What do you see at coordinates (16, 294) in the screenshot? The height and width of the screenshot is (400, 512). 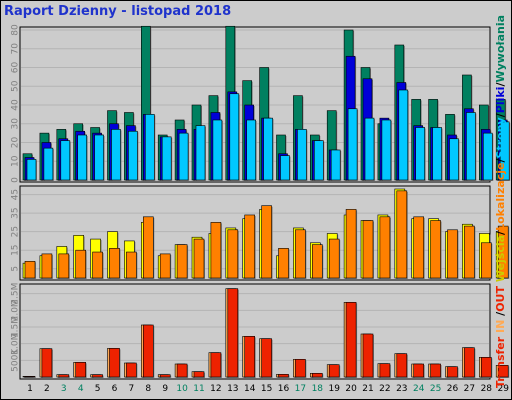 I see `y-tick-label: 2.5M` at bounding box center [16, 294].